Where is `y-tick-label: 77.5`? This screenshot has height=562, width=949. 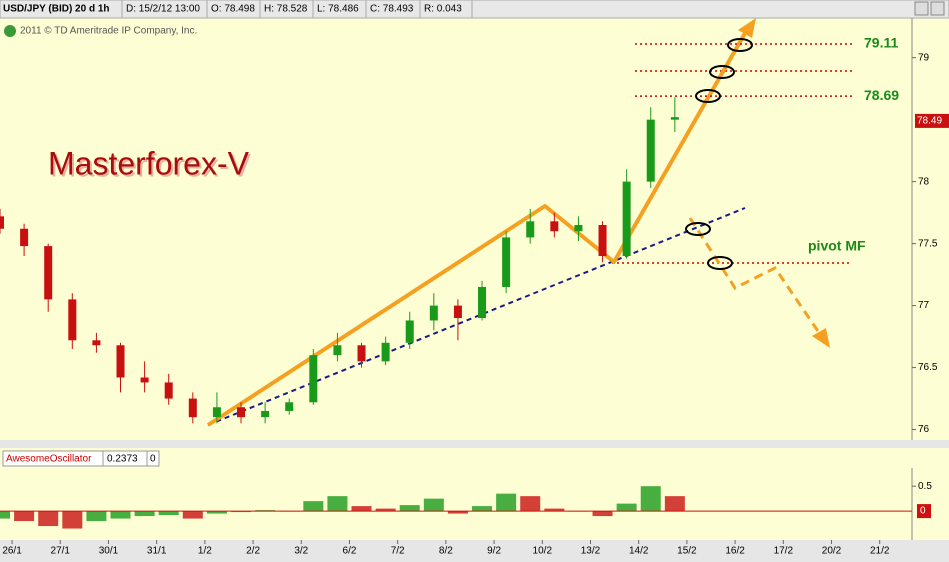 y-tick-label: 77.5 is located at coordinates (928, 243).